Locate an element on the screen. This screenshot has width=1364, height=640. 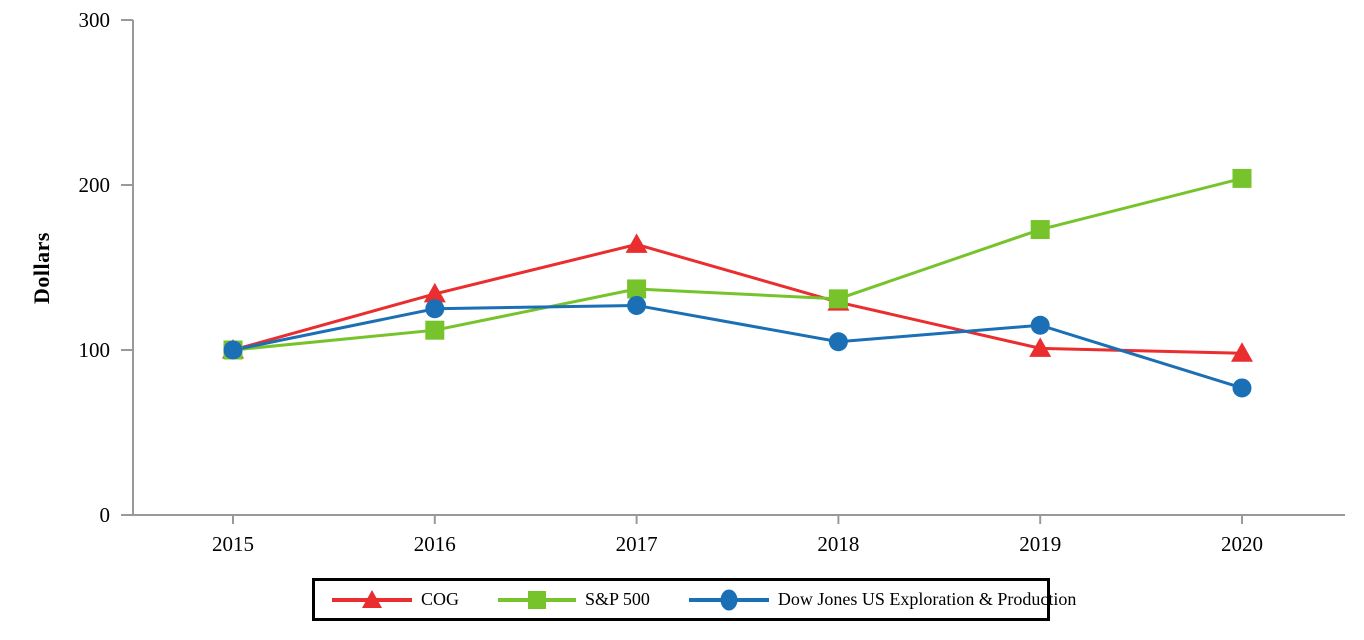
svg-text: 2020 is located at coordinates (1242, 544).